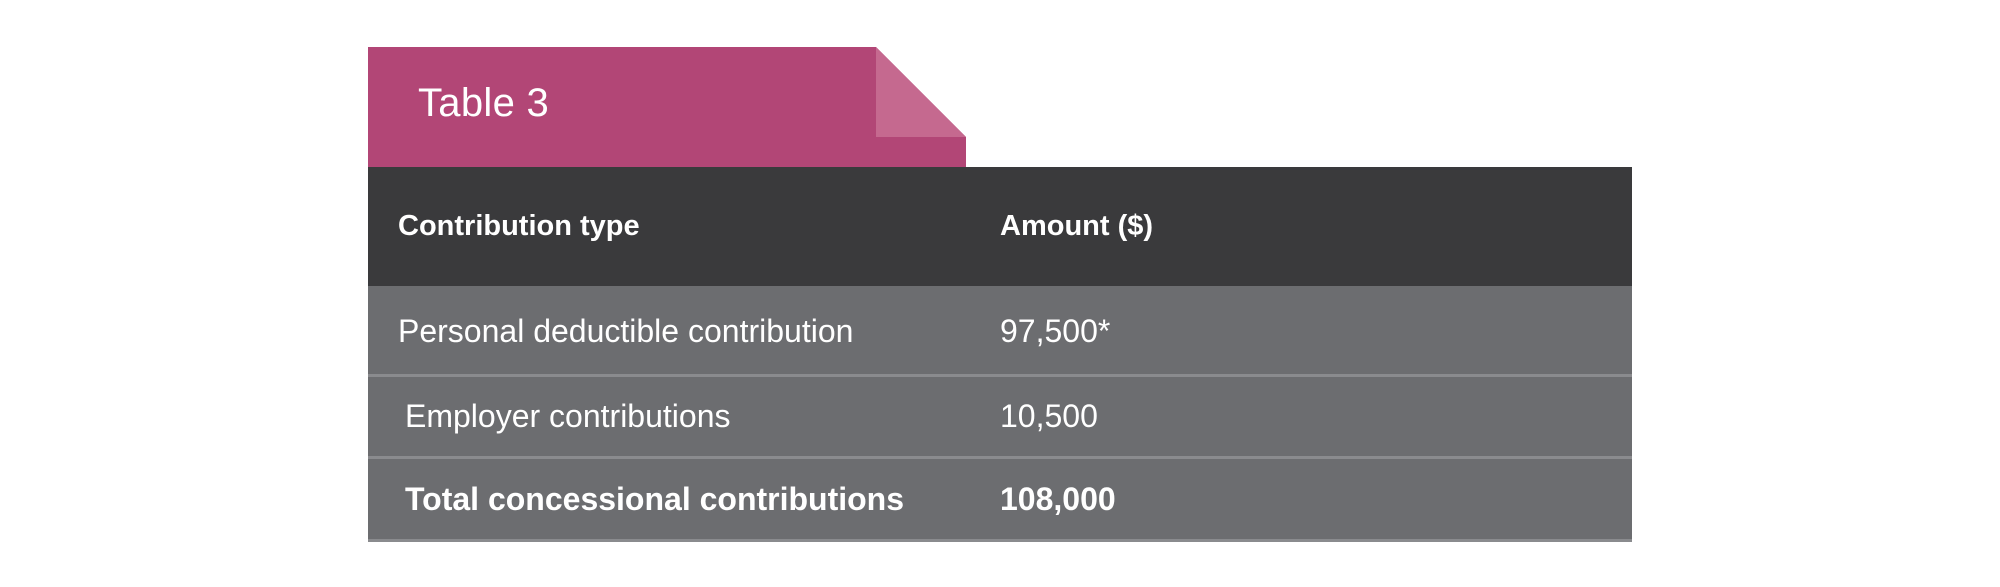 This screenshot has height=587, width=2000. I want to click on table-caption-tab: Table 3, so click(667, 107).